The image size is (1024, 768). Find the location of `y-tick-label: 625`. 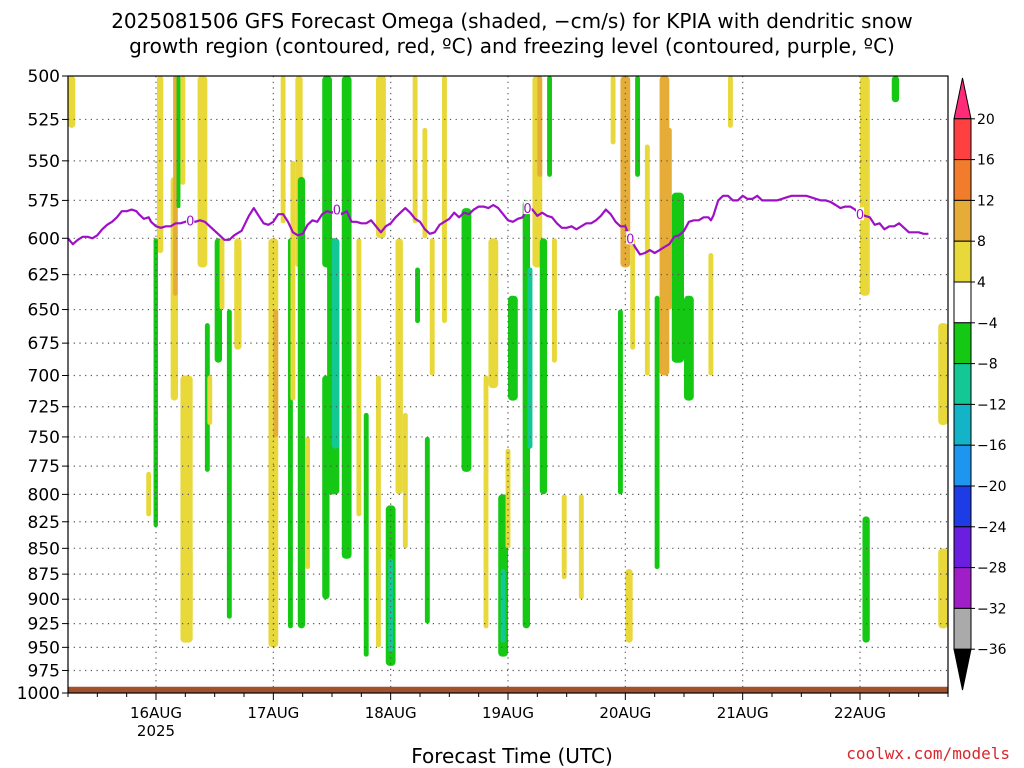

y-tick-label: 625 is located at coordinates (44, 276).